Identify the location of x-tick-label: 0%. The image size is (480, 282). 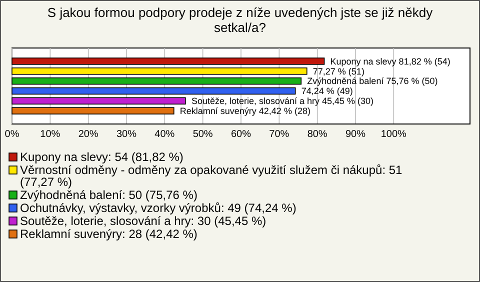
(12, 134).